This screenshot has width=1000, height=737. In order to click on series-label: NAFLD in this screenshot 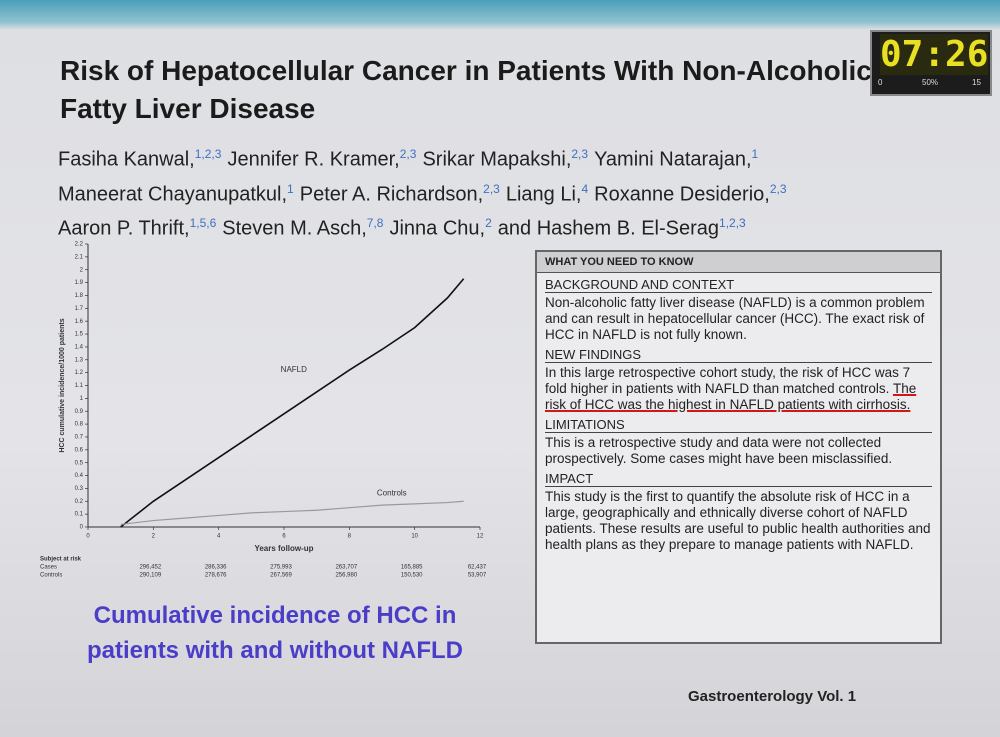, I will do `click(294, 369)`.